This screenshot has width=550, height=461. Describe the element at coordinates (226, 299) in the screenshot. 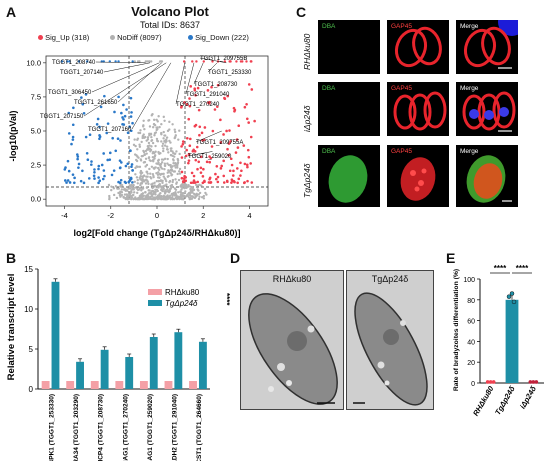

I see `barb-significance: ****` at that location.